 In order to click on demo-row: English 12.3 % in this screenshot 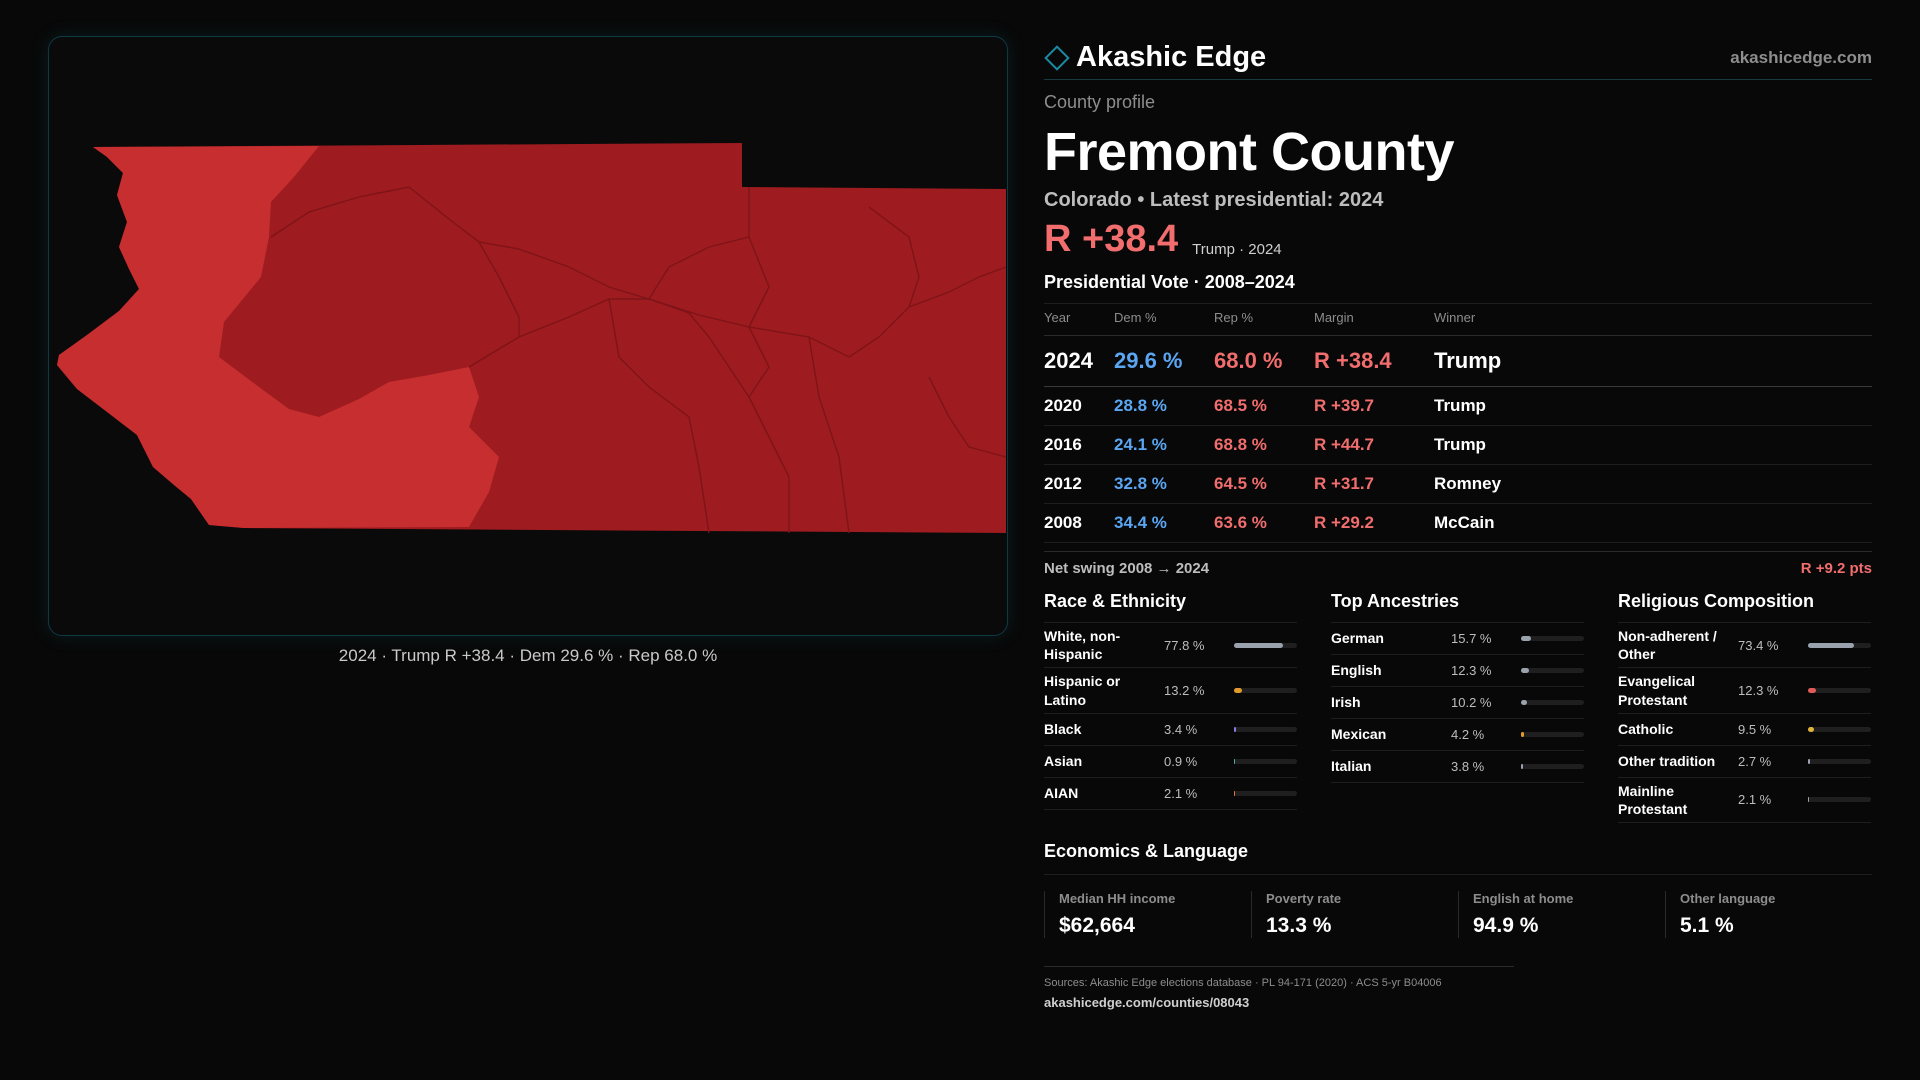, I will do `click(1457, 671)`.